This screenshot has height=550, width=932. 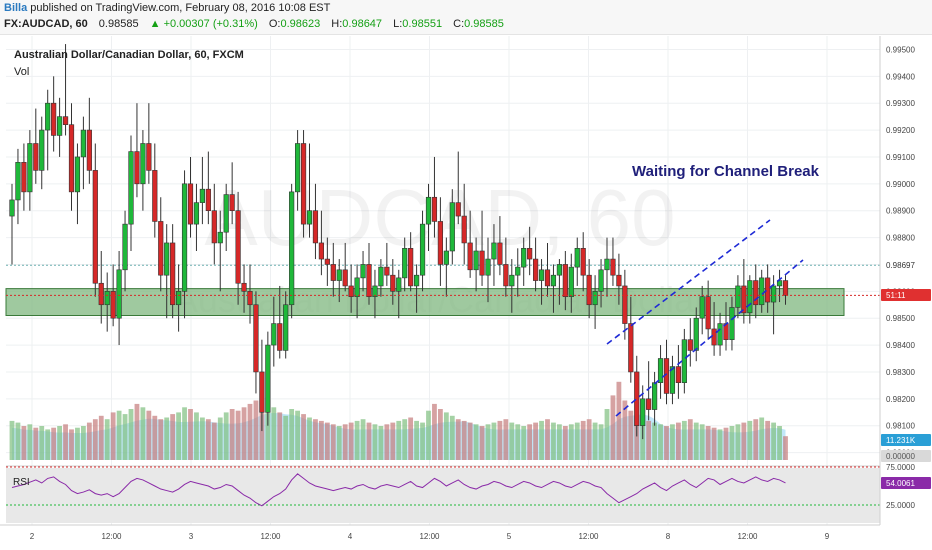 I want to click on author-link: Billa, so click(x=16, y=8).